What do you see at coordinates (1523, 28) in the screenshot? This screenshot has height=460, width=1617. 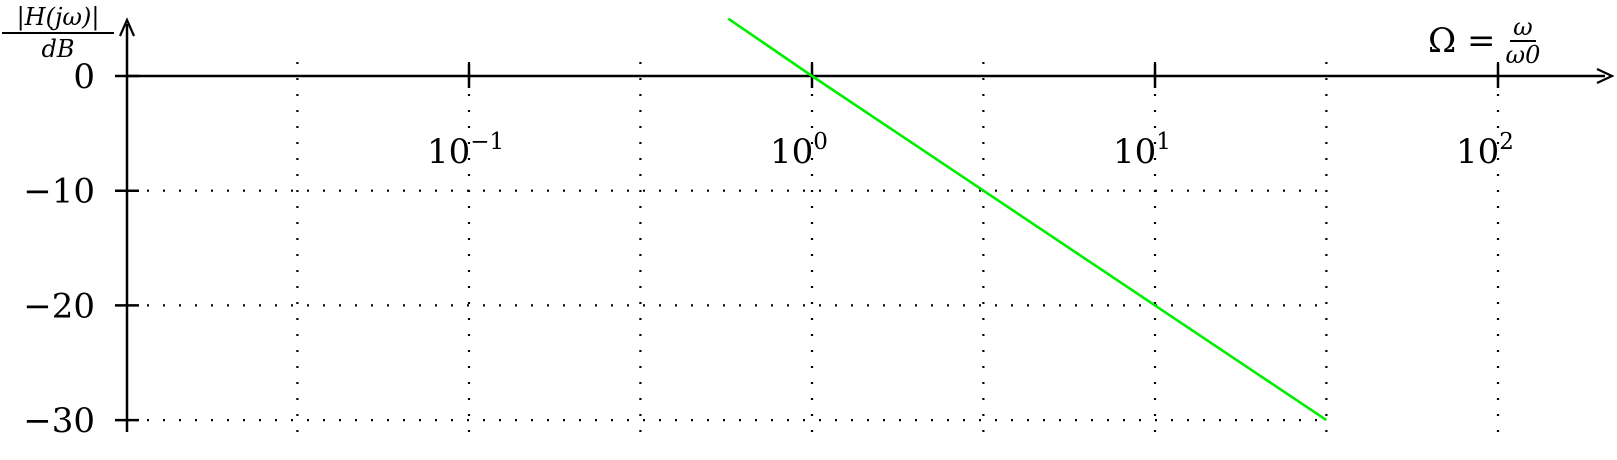 I see `x-axis-label-numerator: ω` at bounding box center [1523, 28].